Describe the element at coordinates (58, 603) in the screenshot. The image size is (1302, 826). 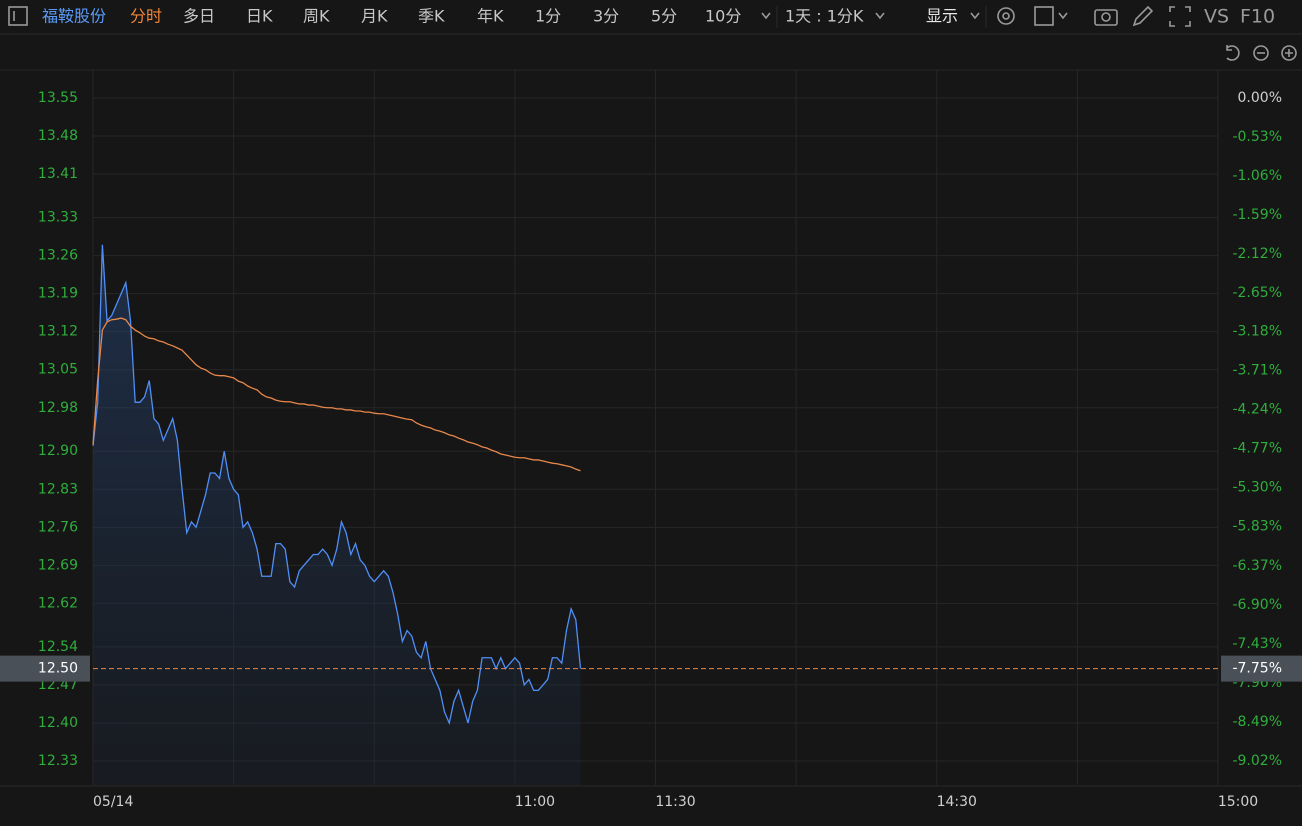
I see `y-tick-label: 12.62` at that location.